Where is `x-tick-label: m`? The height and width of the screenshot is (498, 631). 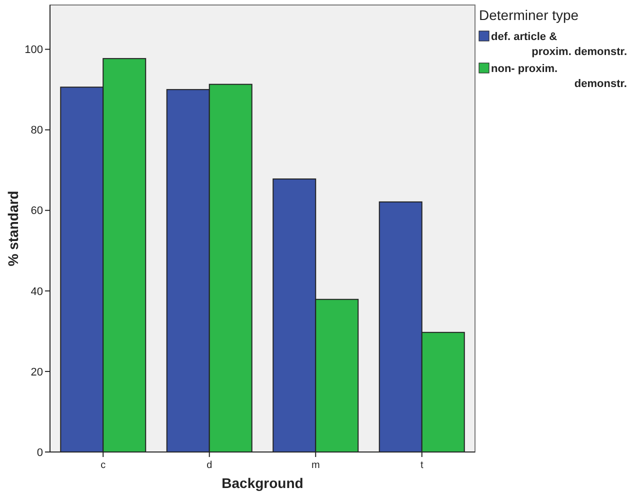
x-tick-label: m is located at coordinates (315, 465).